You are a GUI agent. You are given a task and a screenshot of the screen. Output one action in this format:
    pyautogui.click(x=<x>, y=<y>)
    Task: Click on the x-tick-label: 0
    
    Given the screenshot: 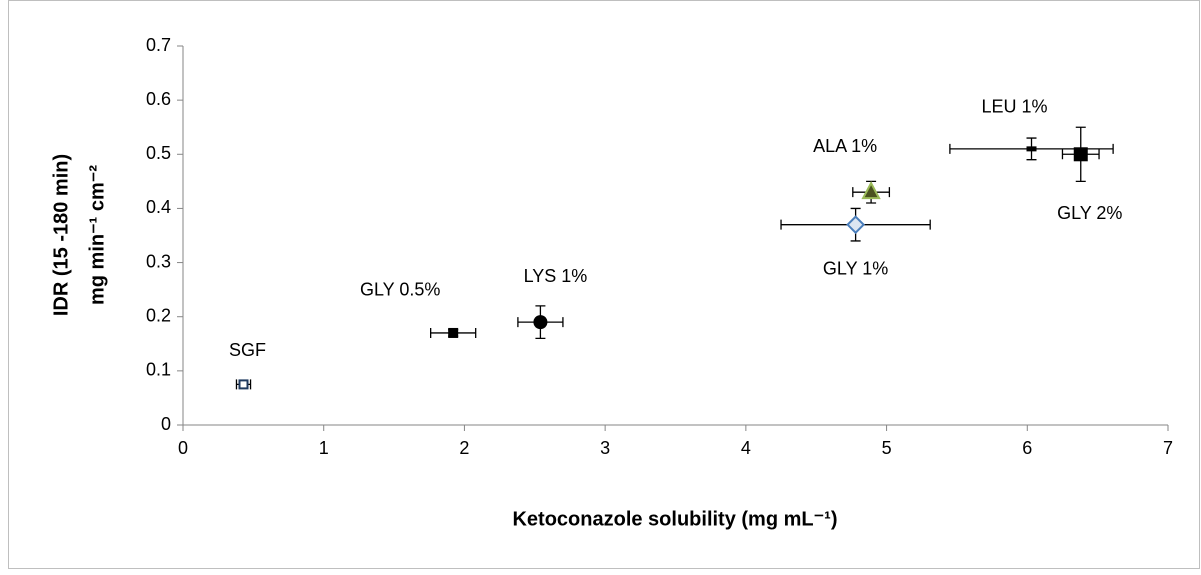 What is the action you would take?
    pyautogui.click(x=183, y=448)
    